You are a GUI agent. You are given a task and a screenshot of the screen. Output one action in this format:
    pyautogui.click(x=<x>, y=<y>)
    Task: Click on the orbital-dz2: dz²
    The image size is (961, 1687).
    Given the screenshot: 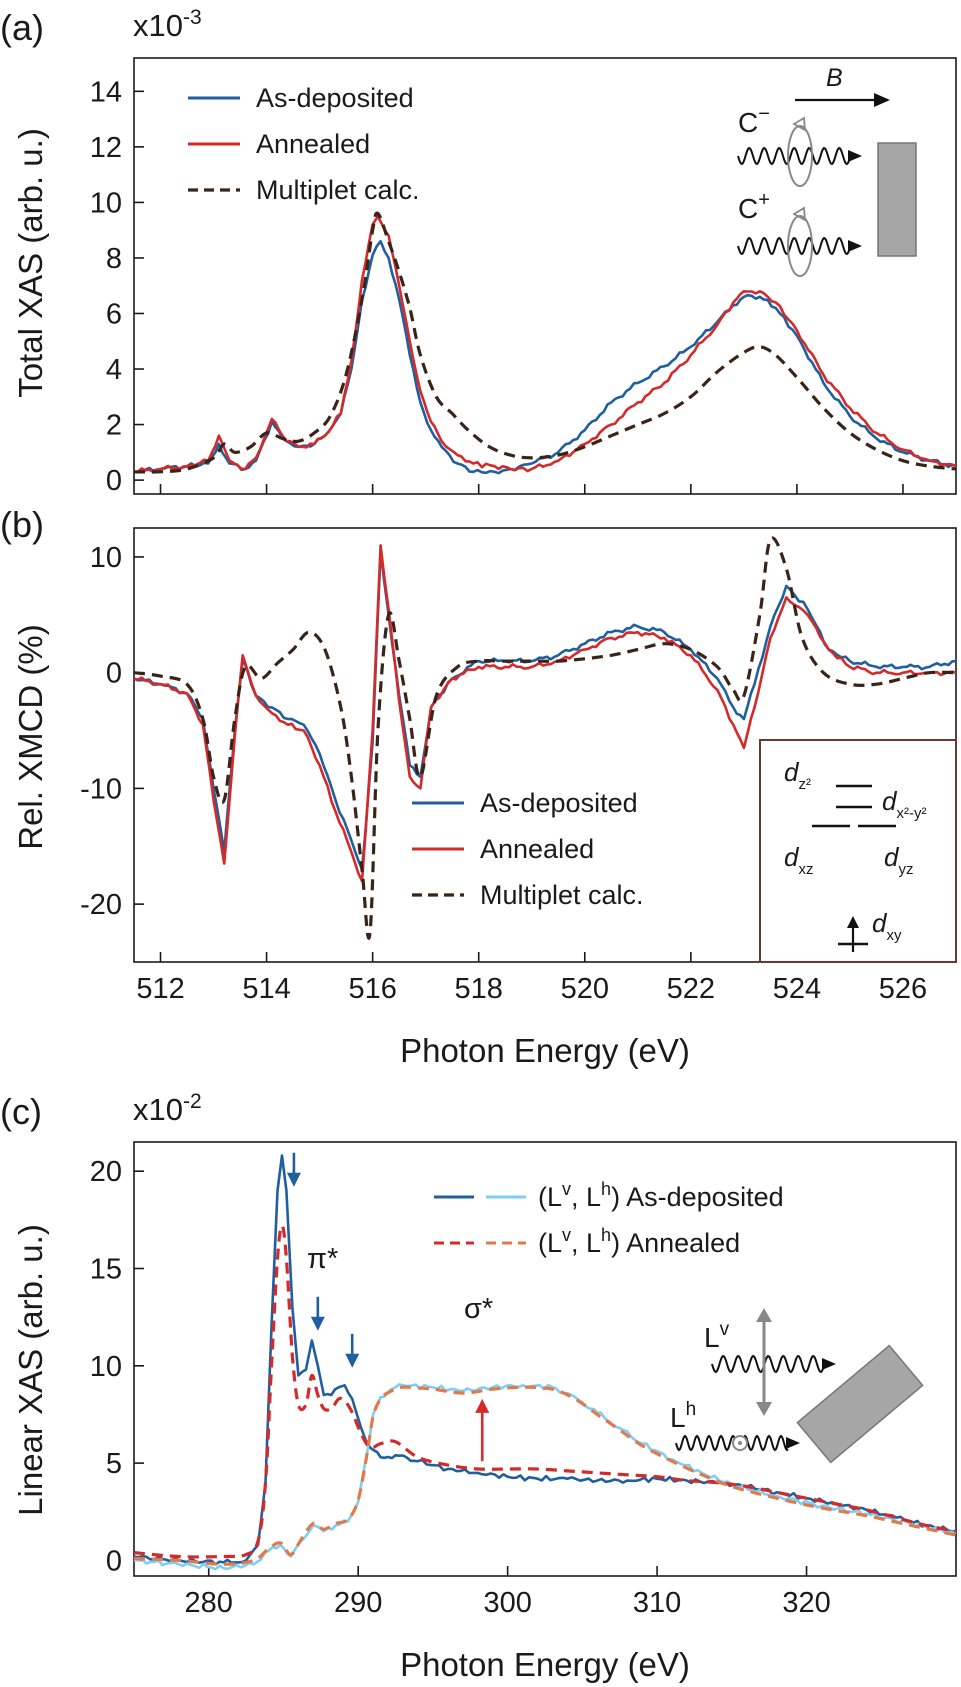 What is the action you would take?
    pyautogui.click(x=797, y=775)
    